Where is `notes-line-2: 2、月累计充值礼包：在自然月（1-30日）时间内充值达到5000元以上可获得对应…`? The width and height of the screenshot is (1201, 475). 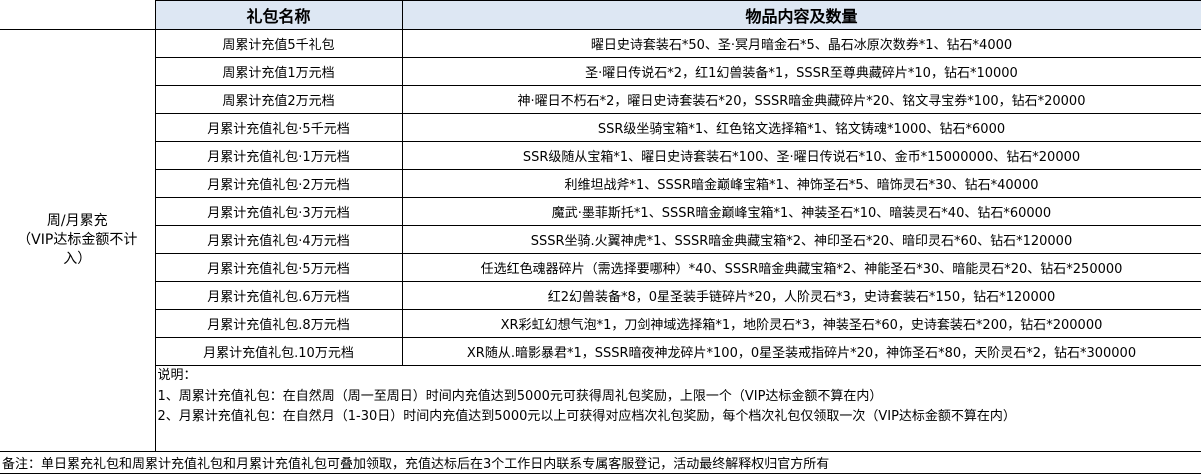 notes-line-2: 2、月累计充值礼包：在自然月（1-30日）时间内充值达到5000元以上可获得对应… is located at coordinates (586, 416).